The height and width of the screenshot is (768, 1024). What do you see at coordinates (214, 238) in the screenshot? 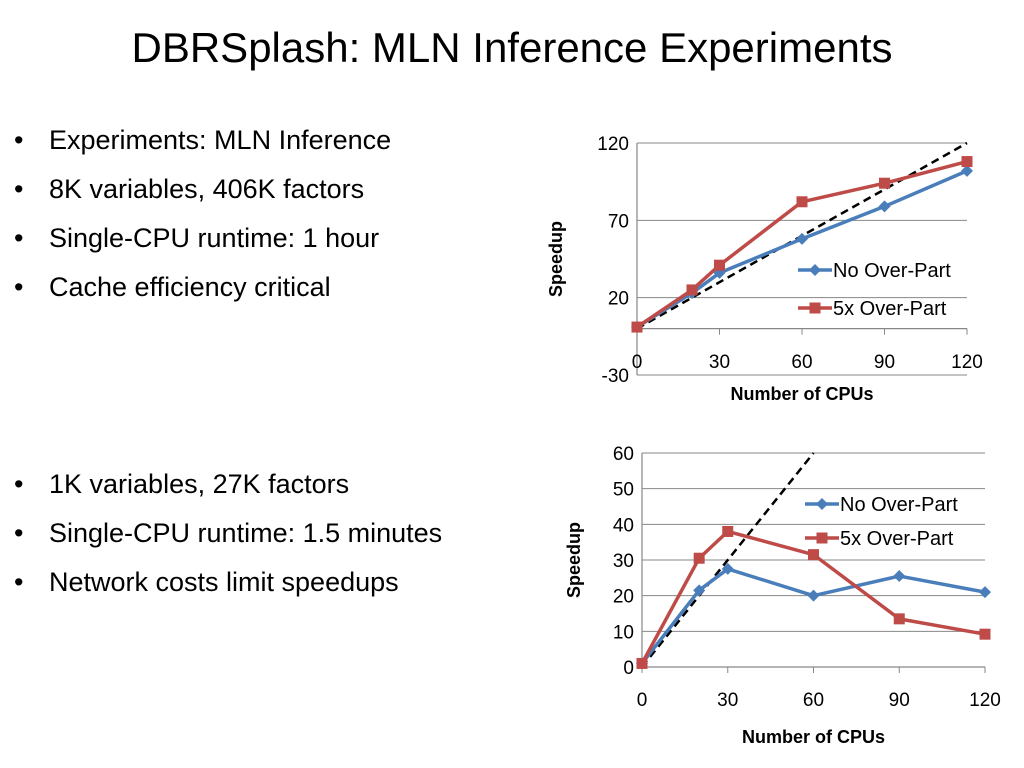
I see `bullet-text: Single-CPU runtime: 1 hour` at bounding box center [214, 238].